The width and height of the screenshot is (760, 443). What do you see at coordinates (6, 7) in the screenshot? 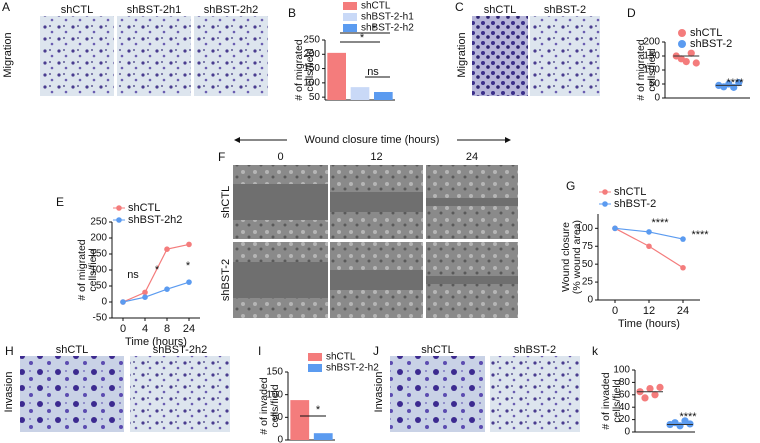
I see `panel-letter: A` at bounding box center [6, 7].